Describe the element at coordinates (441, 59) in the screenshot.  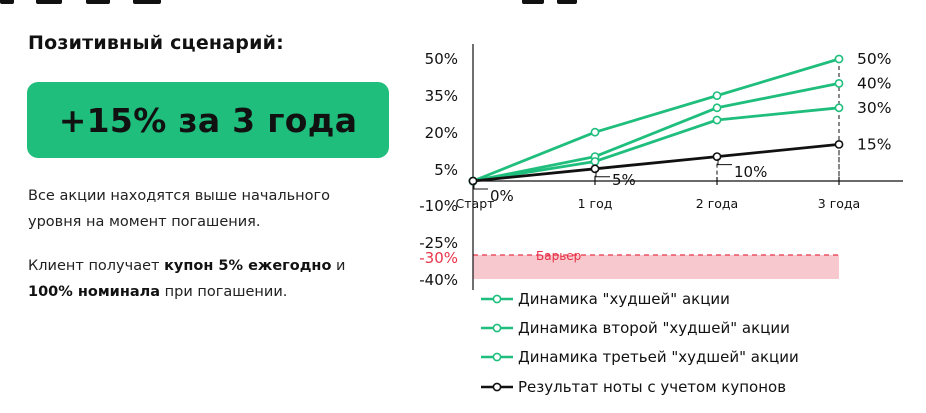
I see `y-tick-label: 50%` at that location.